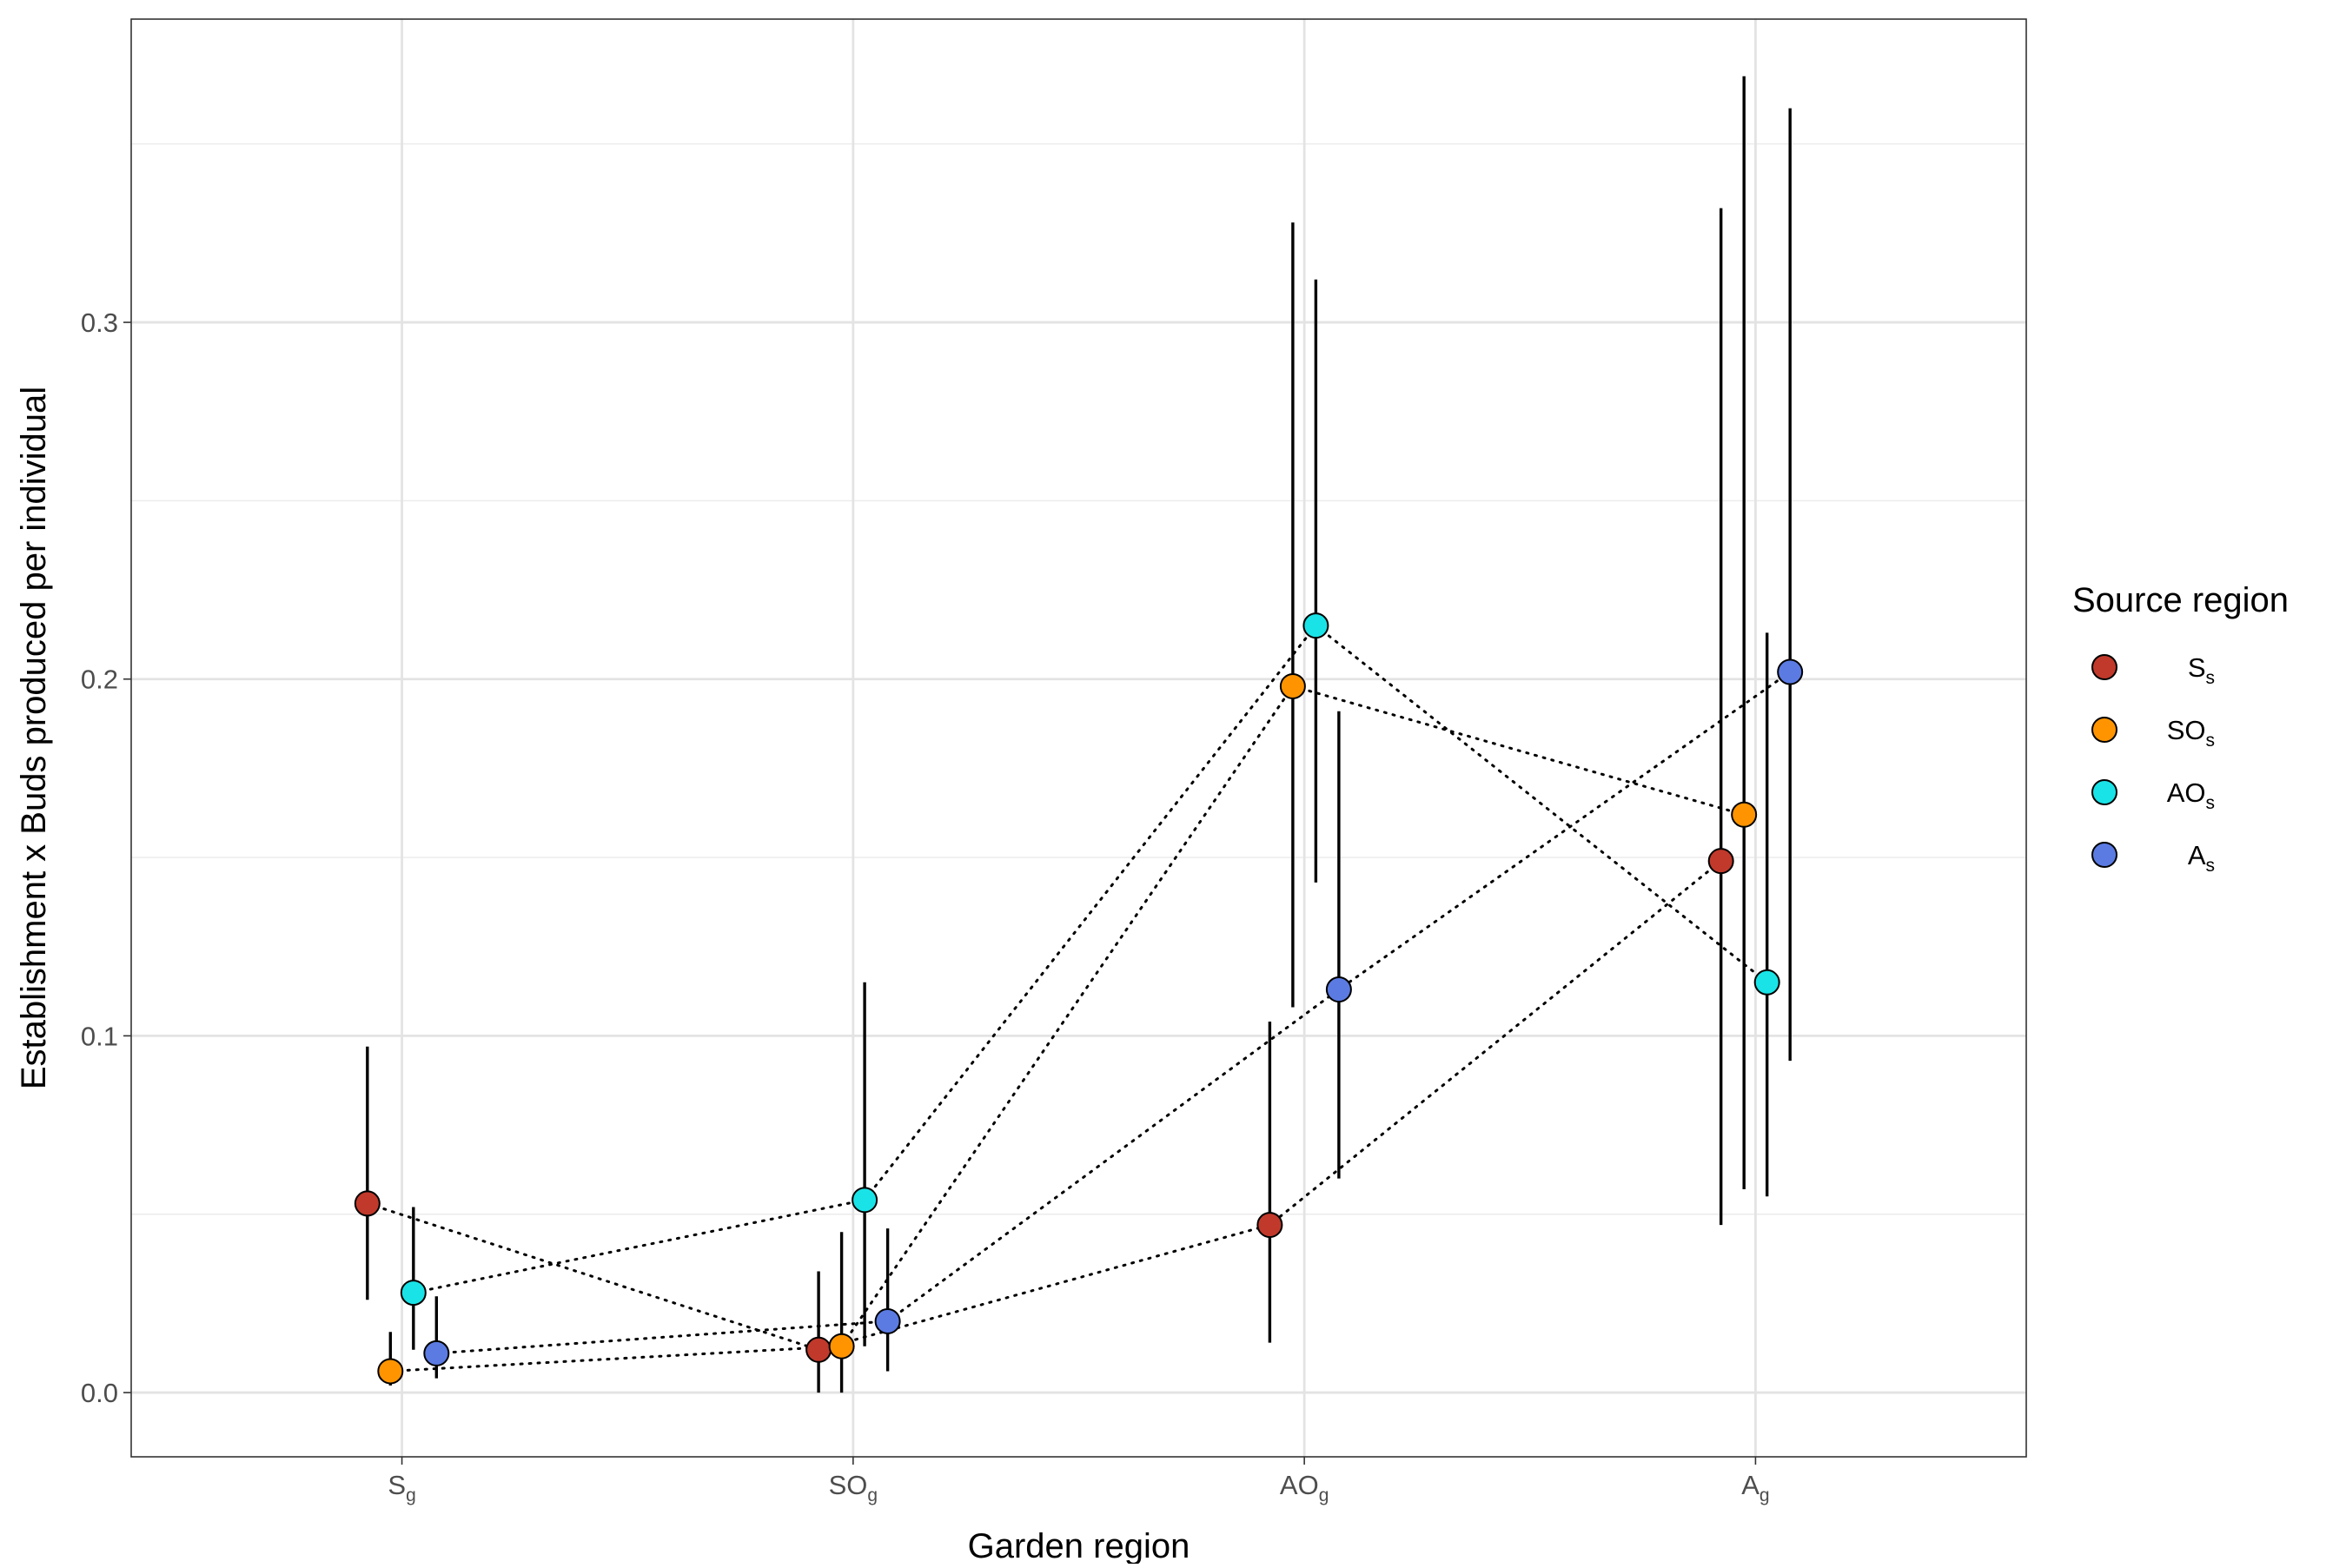  I want to click on x-tick-label: AOg, so click(1304, 1487).